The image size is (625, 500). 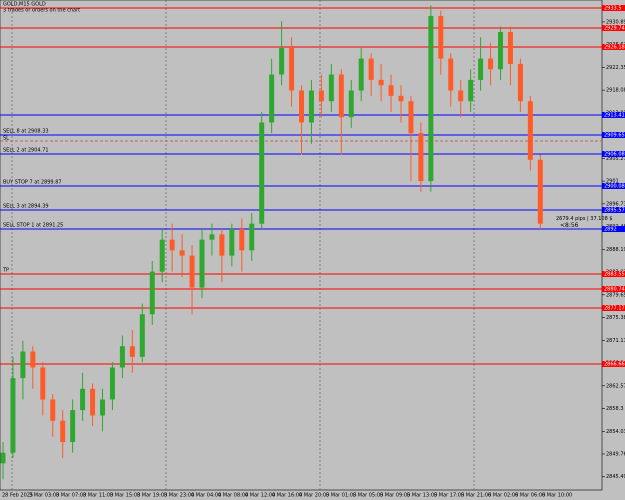 What do you see at coordinates (24, 5) in the screenshot?
I see `chart-title: GOLD,M15 GOLD` at bounding box center [24, 5].